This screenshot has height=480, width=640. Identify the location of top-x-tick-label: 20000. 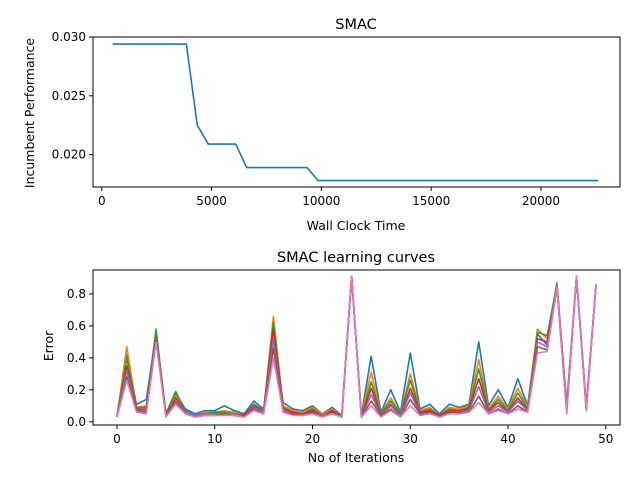
(541, 201).